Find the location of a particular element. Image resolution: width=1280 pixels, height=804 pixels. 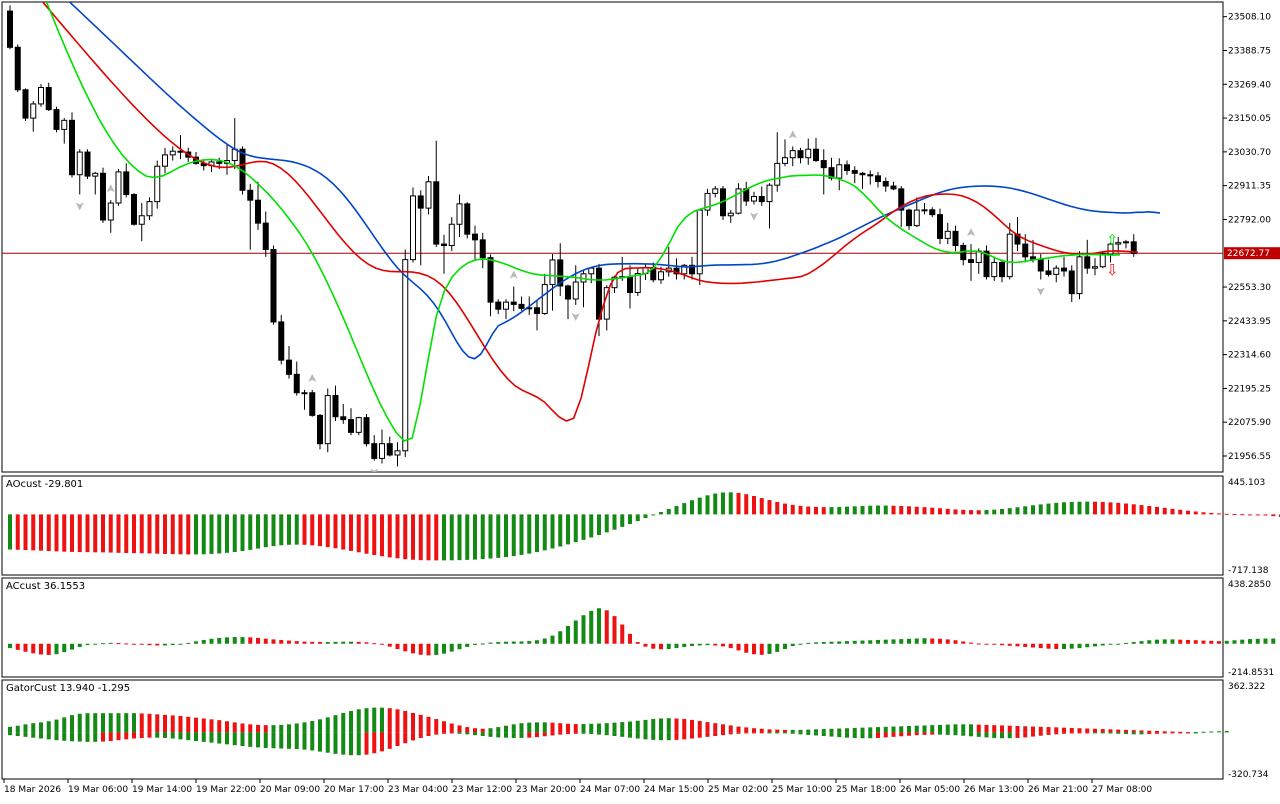

ac-panel is located at coordinates (642, 632).